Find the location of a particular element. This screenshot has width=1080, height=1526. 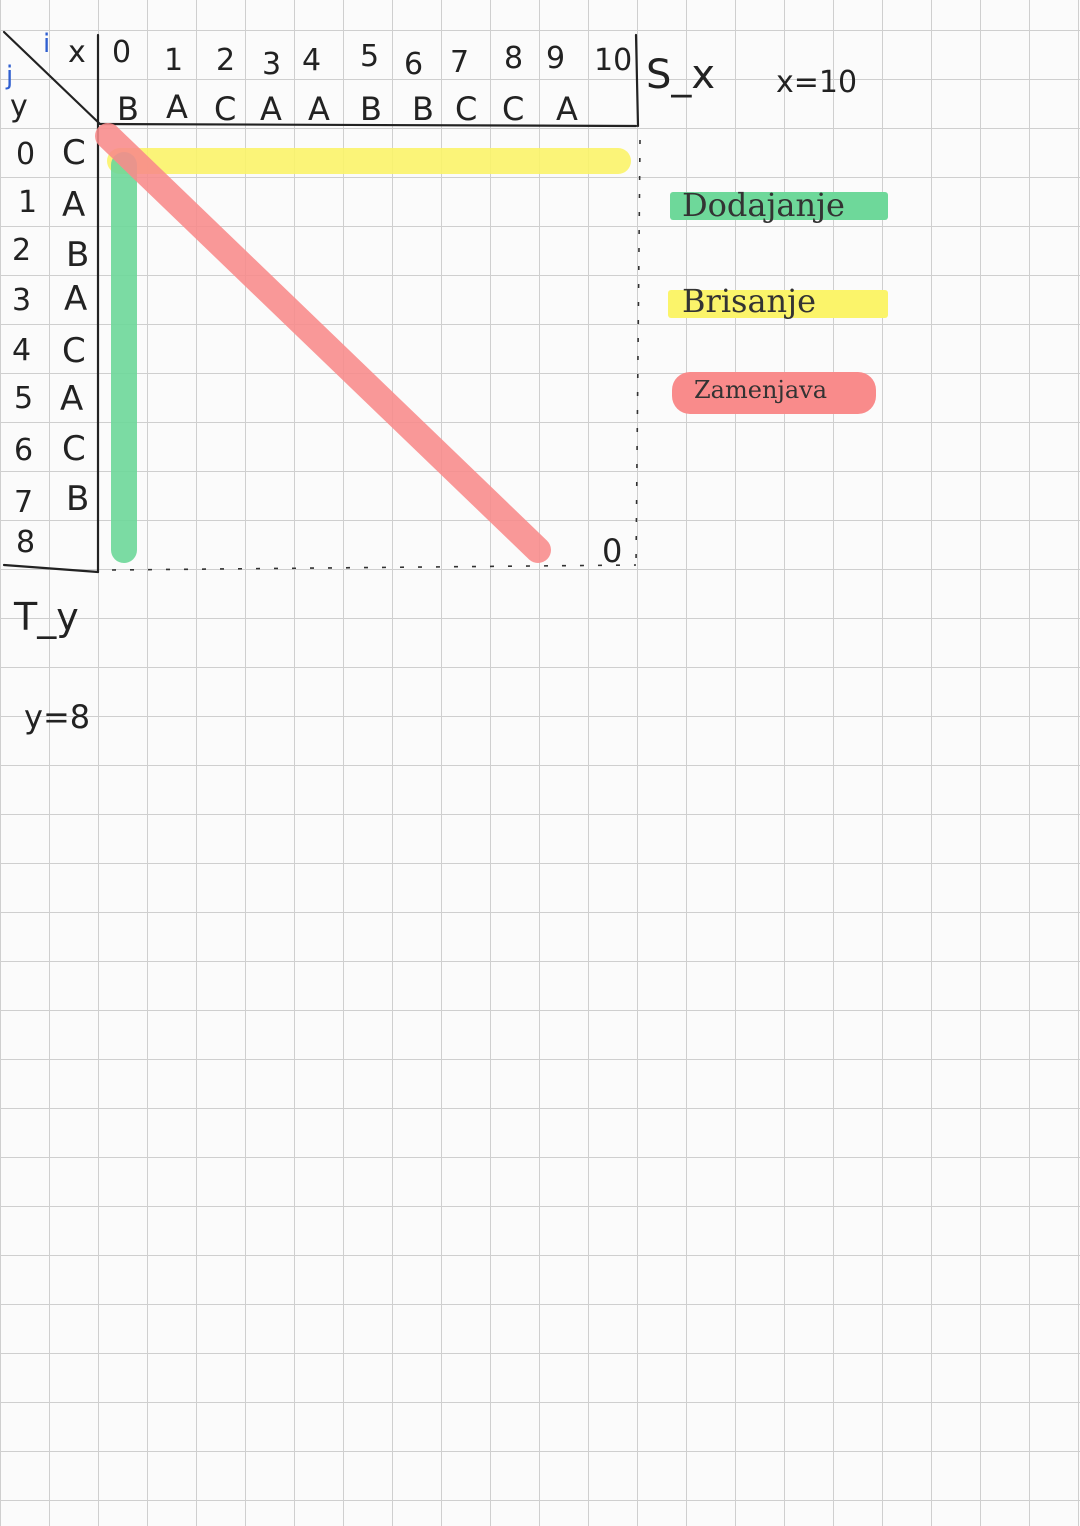

bottom-right-cell-value: 0 is located at coordinates (612, 551).